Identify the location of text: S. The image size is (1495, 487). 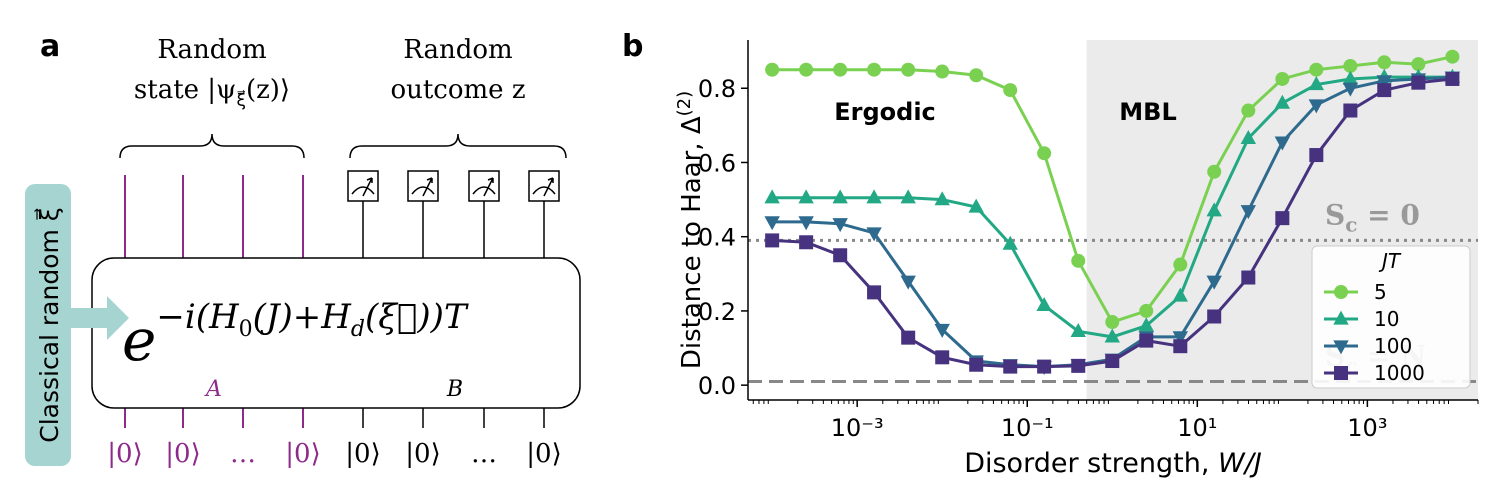
(1335, 214).